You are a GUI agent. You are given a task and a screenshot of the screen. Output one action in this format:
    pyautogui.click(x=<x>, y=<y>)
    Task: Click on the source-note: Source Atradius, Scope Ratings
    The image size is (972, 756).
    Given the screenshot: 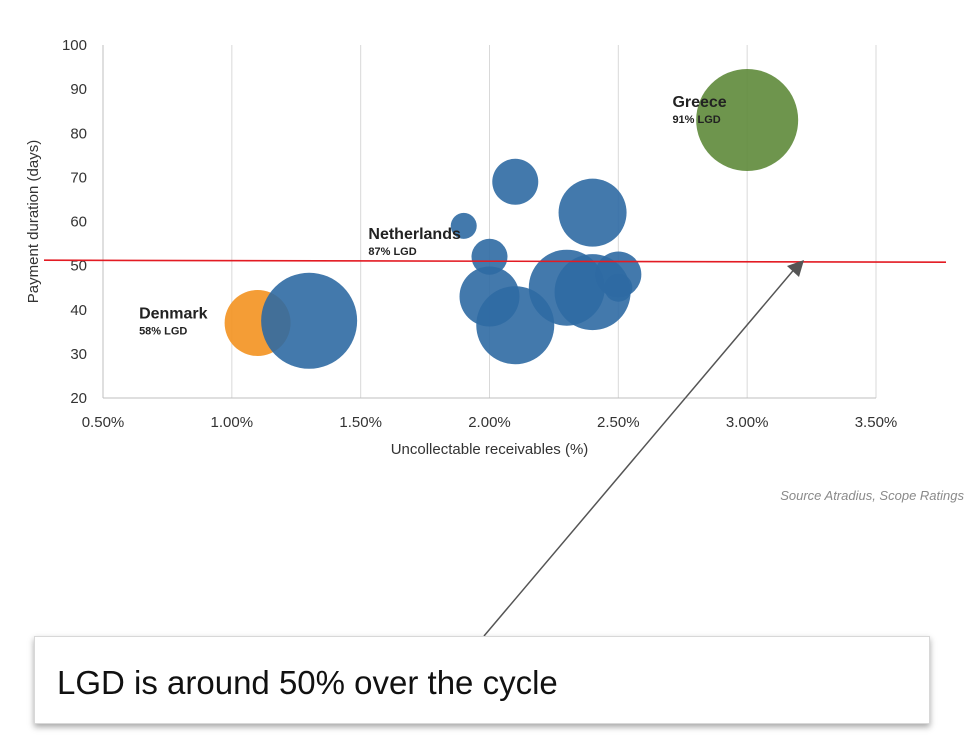 What is the action you would take?
    pyautogui.click(x=872, y=495)
    